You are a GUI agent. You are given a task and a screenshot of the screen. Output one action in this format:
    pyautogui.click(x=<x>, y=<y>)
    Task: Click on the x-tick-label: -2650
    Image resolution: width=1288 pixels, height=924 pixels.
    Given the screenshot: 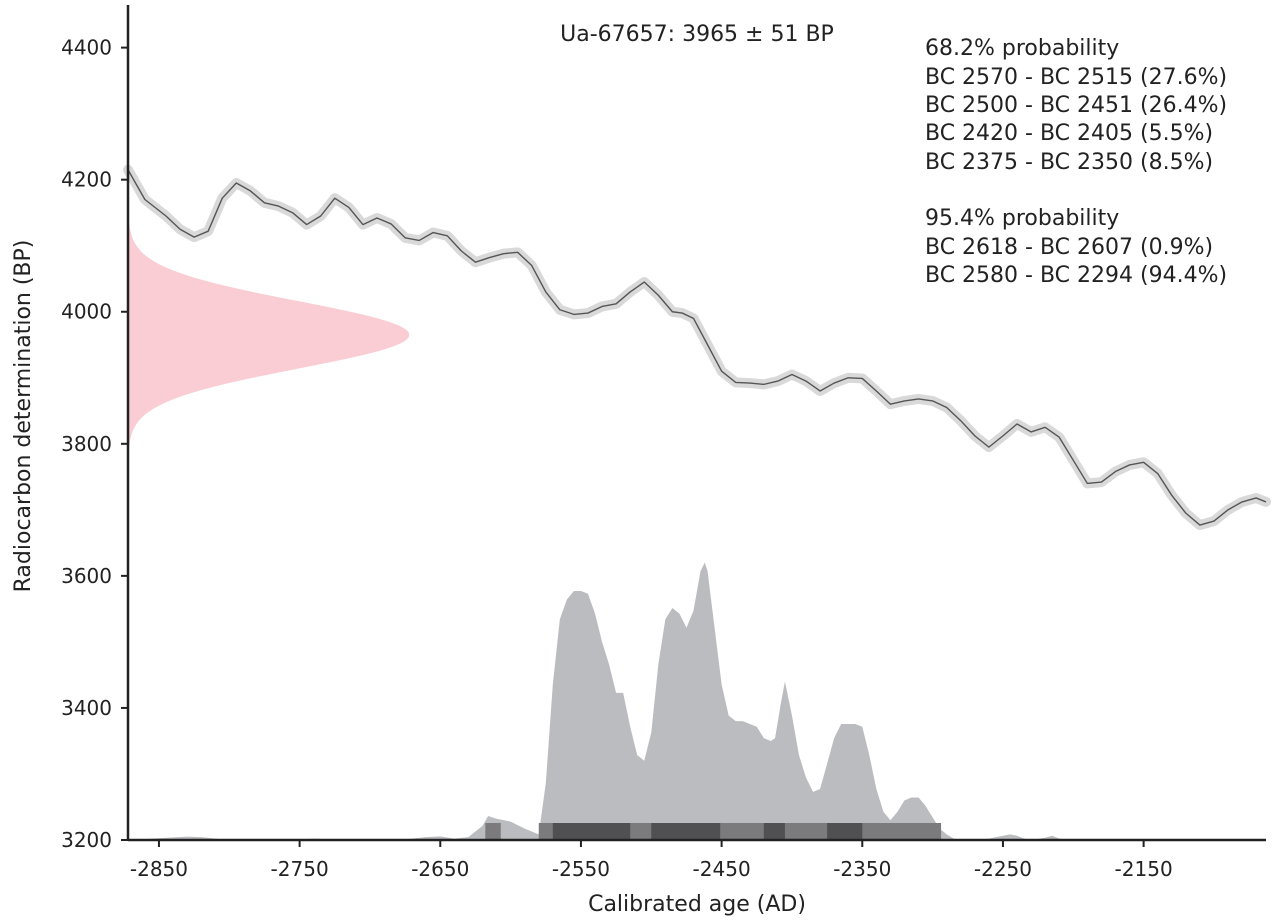 What is the action you would take?
    pyautogui.click(x=440, y=869)
    